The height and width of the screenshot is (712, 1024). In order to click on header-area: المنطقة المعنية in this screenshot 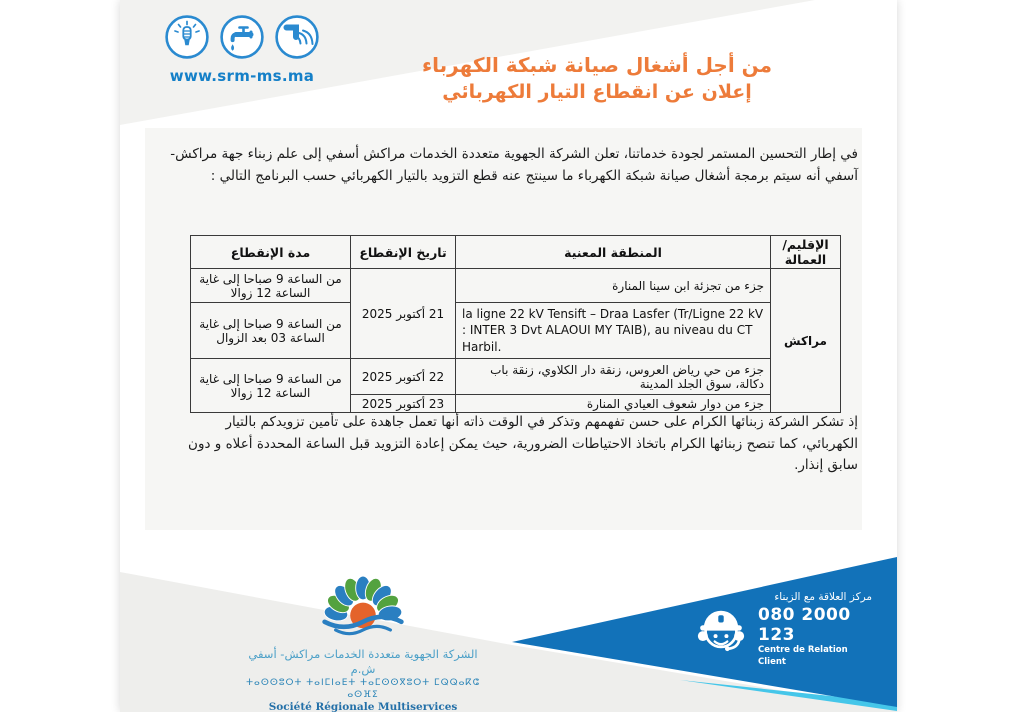, I will do `click(613, 252)`.